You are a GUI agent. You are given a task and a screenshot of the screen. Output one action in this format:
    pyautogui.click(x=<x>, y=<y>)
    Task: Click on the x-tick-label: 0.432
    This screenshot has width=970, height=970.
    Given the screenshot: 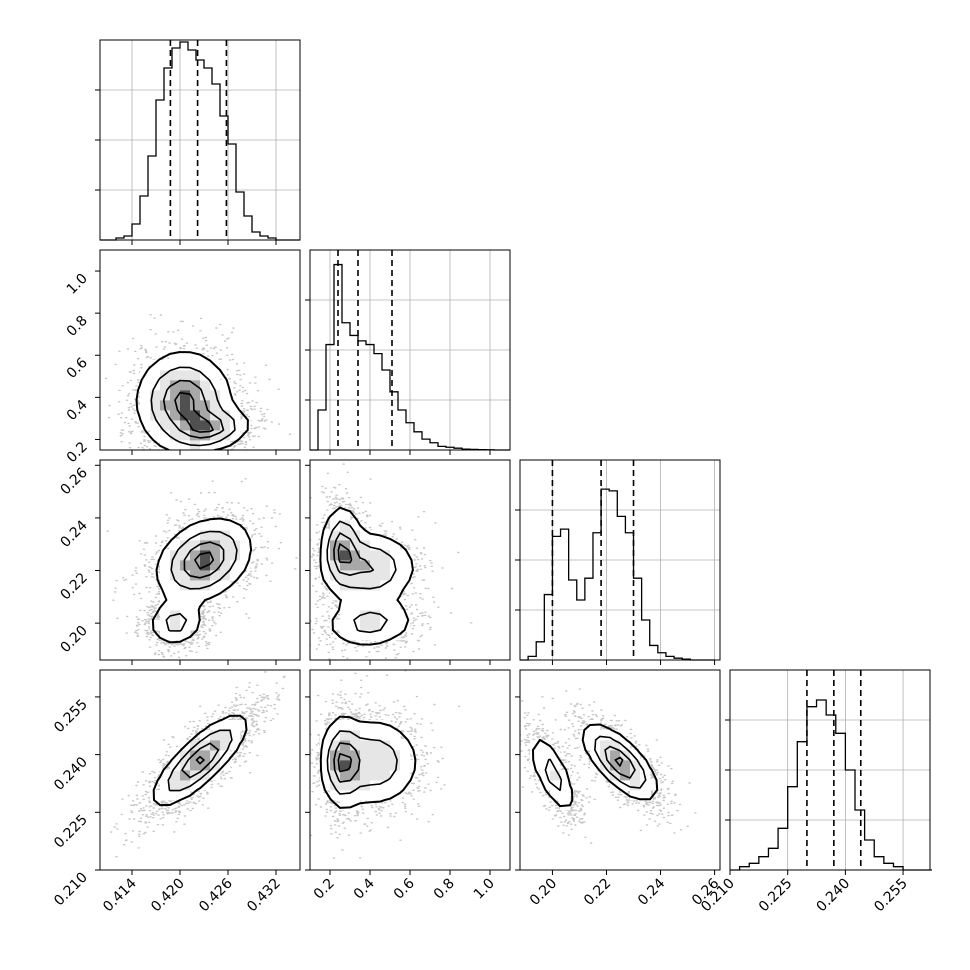 What is the action you would take?
    pyautogui.click(x=264, y=896)
    